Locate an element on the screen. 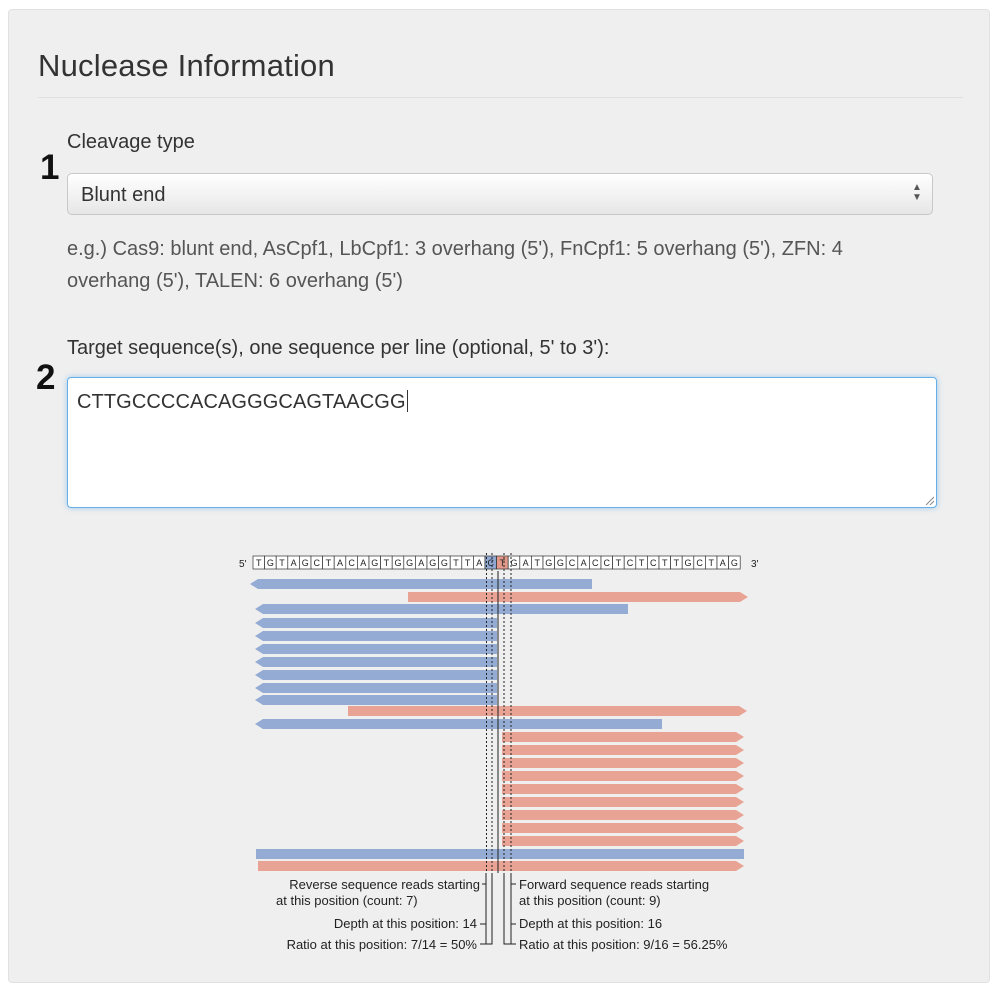 The width and height of the screenshot is (1000, 995). title-divider is located at coordinates (500, 97).